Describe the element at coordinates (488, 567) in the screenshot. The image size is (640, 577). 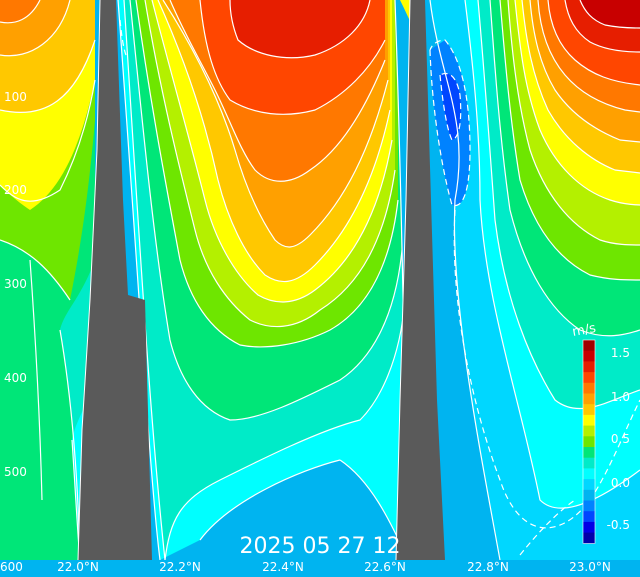
I see `x-tick-label: 22.8°N` at that location.